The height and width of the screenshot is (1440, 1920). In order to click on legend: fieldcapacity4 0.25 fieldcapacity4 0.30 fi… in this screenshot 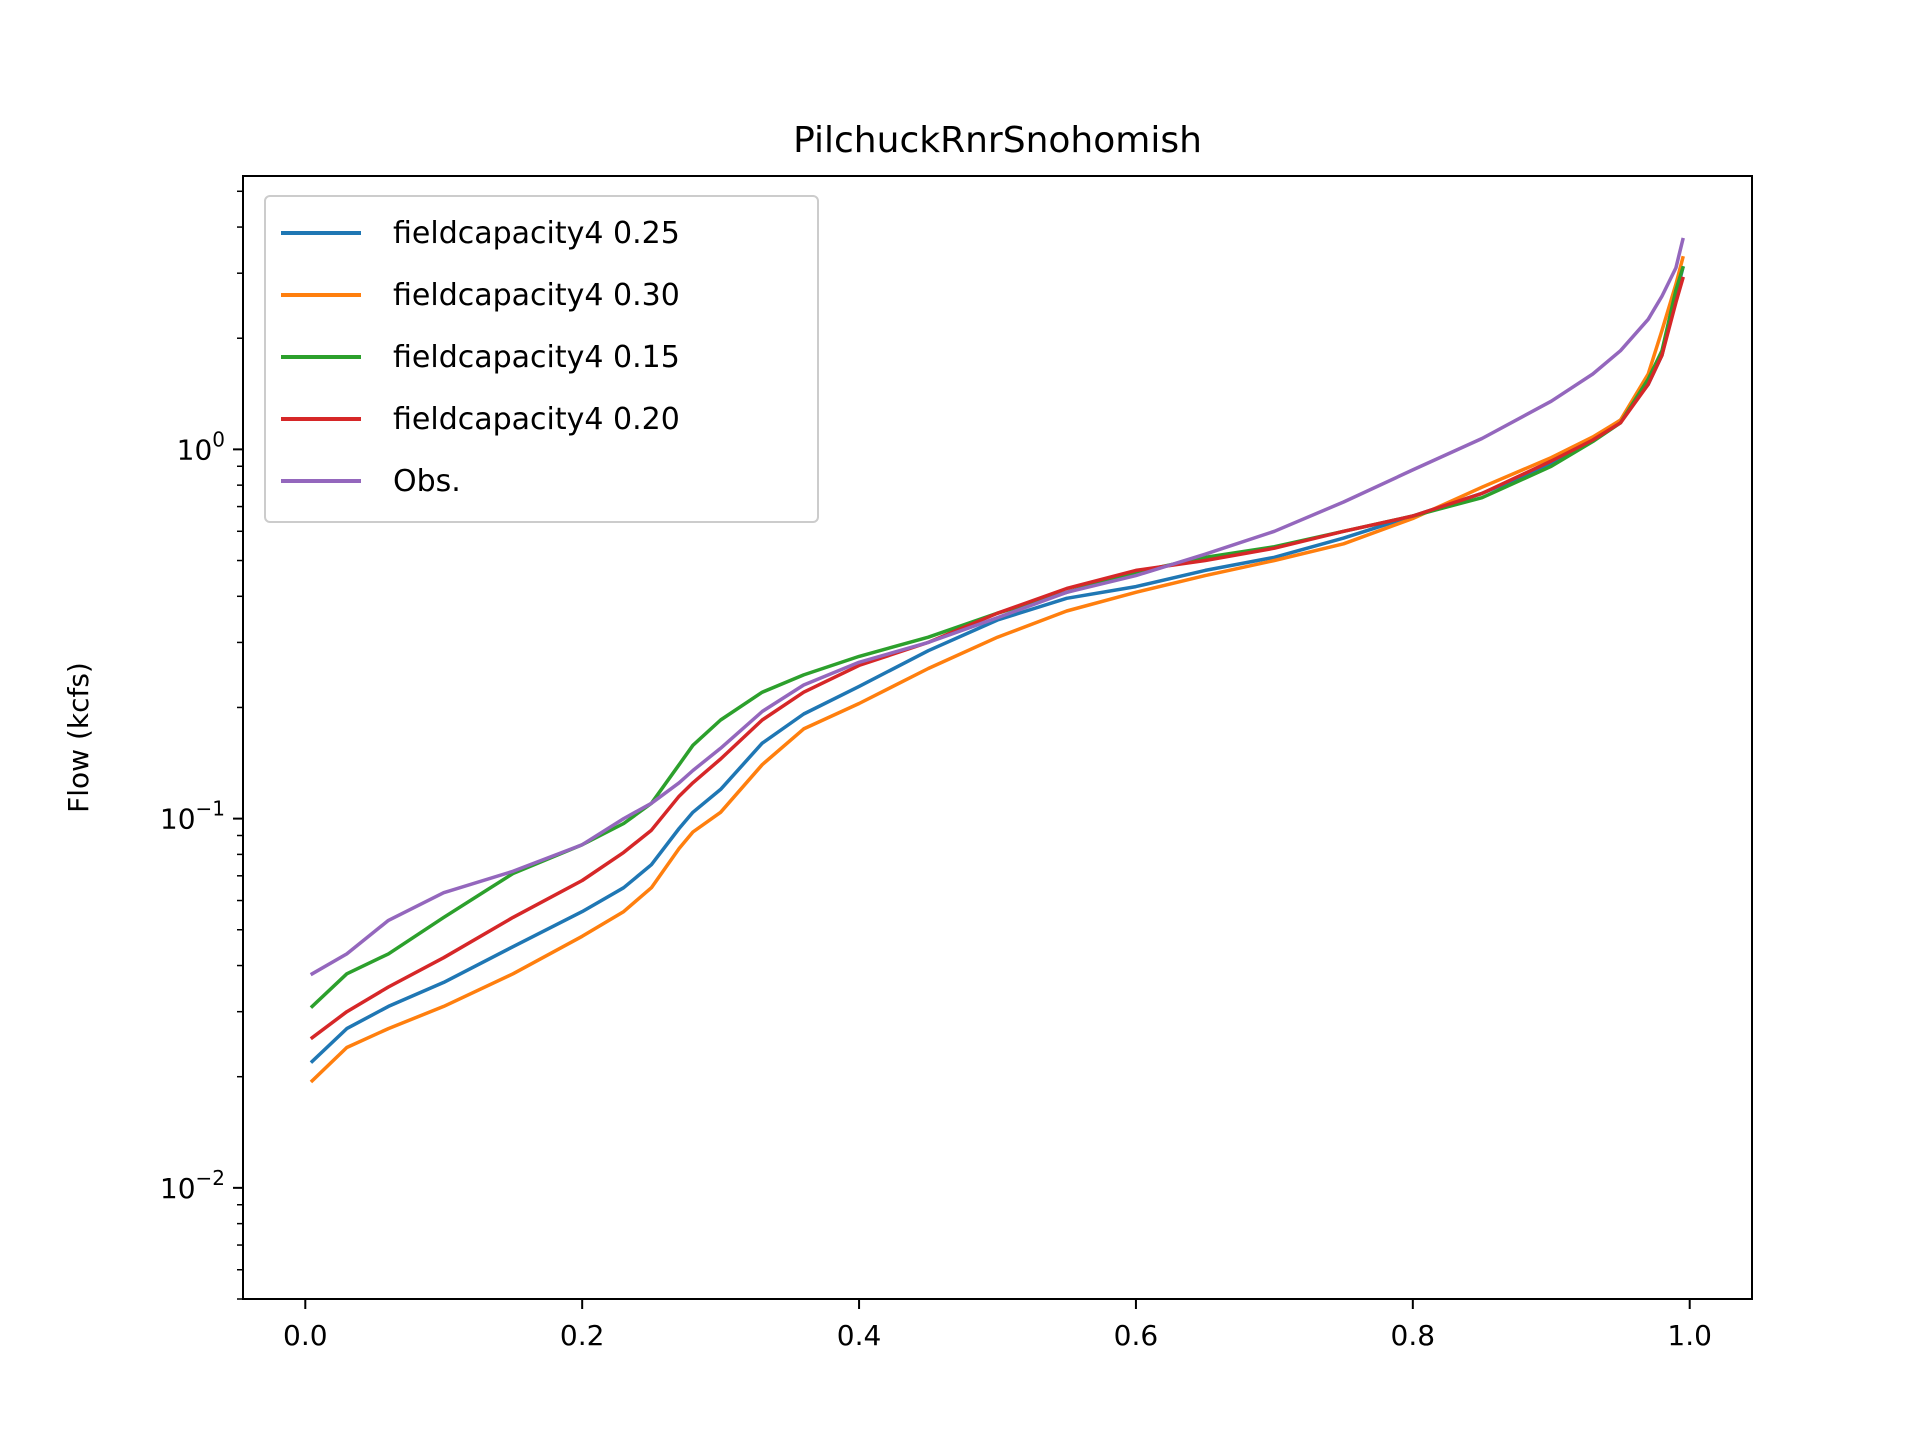, I will do `click(541, 359)`.